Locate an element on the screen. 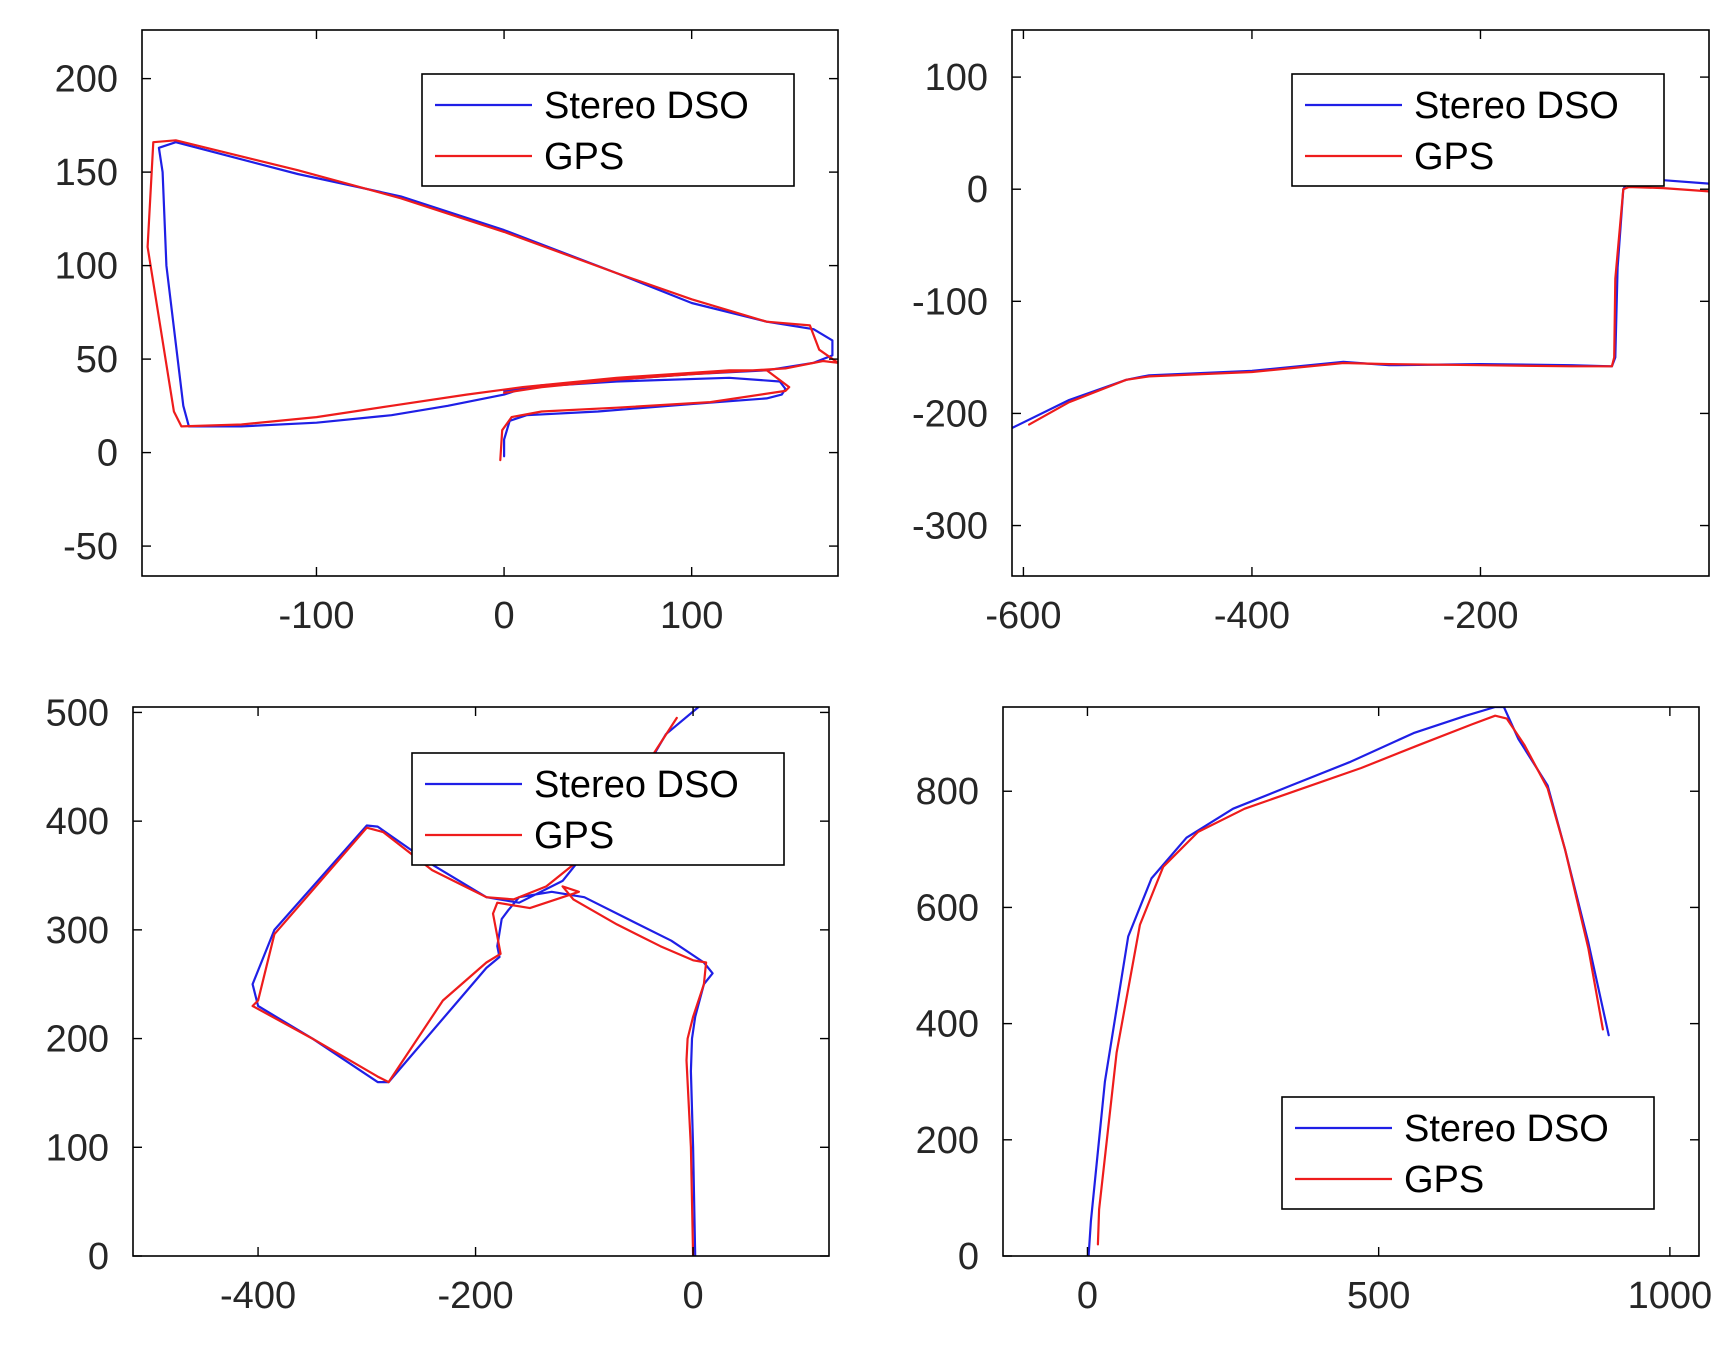  x-tick-label: 1000 is located at coordinates (1670, 1296).